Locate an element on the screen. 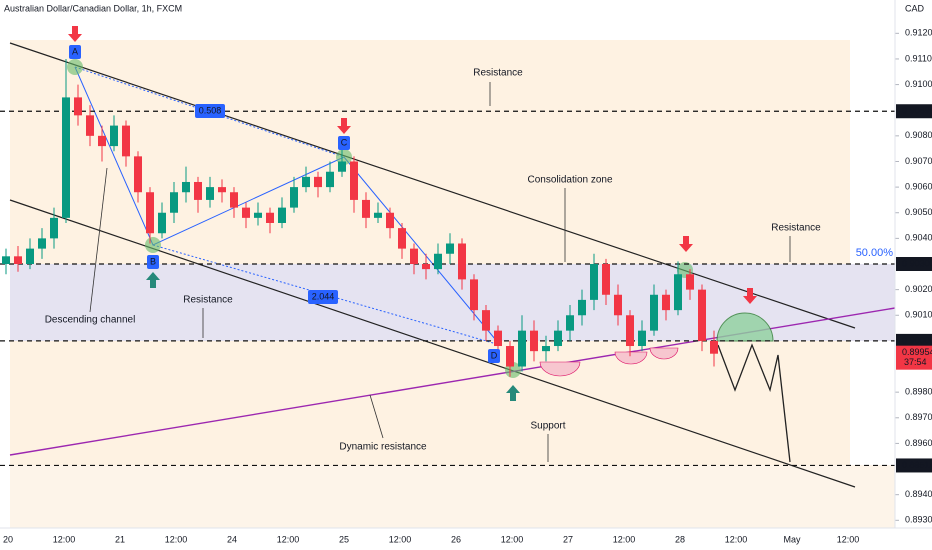 The image size is (932, 550). annotation: Consolidation zone is located at coordinates (569, 180).